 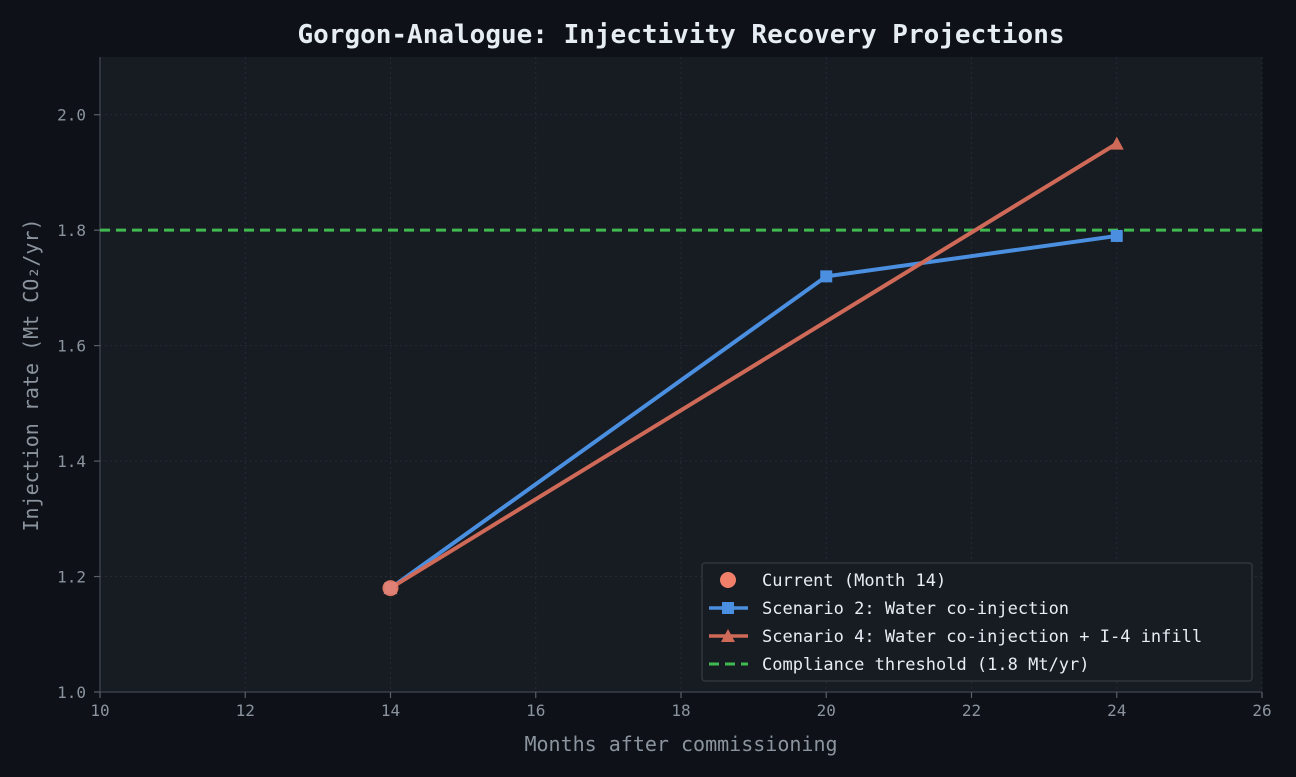 I want to click on legend-box, so click(x=977, y=622).